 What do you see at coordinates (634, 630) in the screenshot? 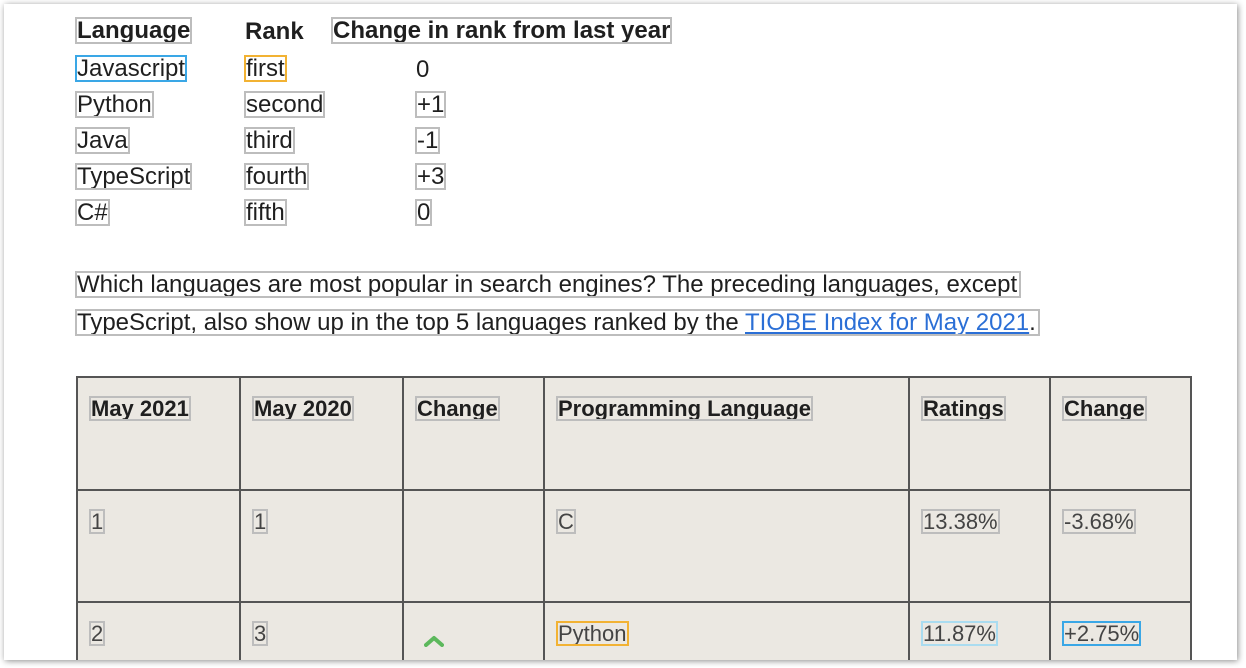
I see `table-row: 2 3 Python 11.87% +2.75%` at bounding box center [634, 630].